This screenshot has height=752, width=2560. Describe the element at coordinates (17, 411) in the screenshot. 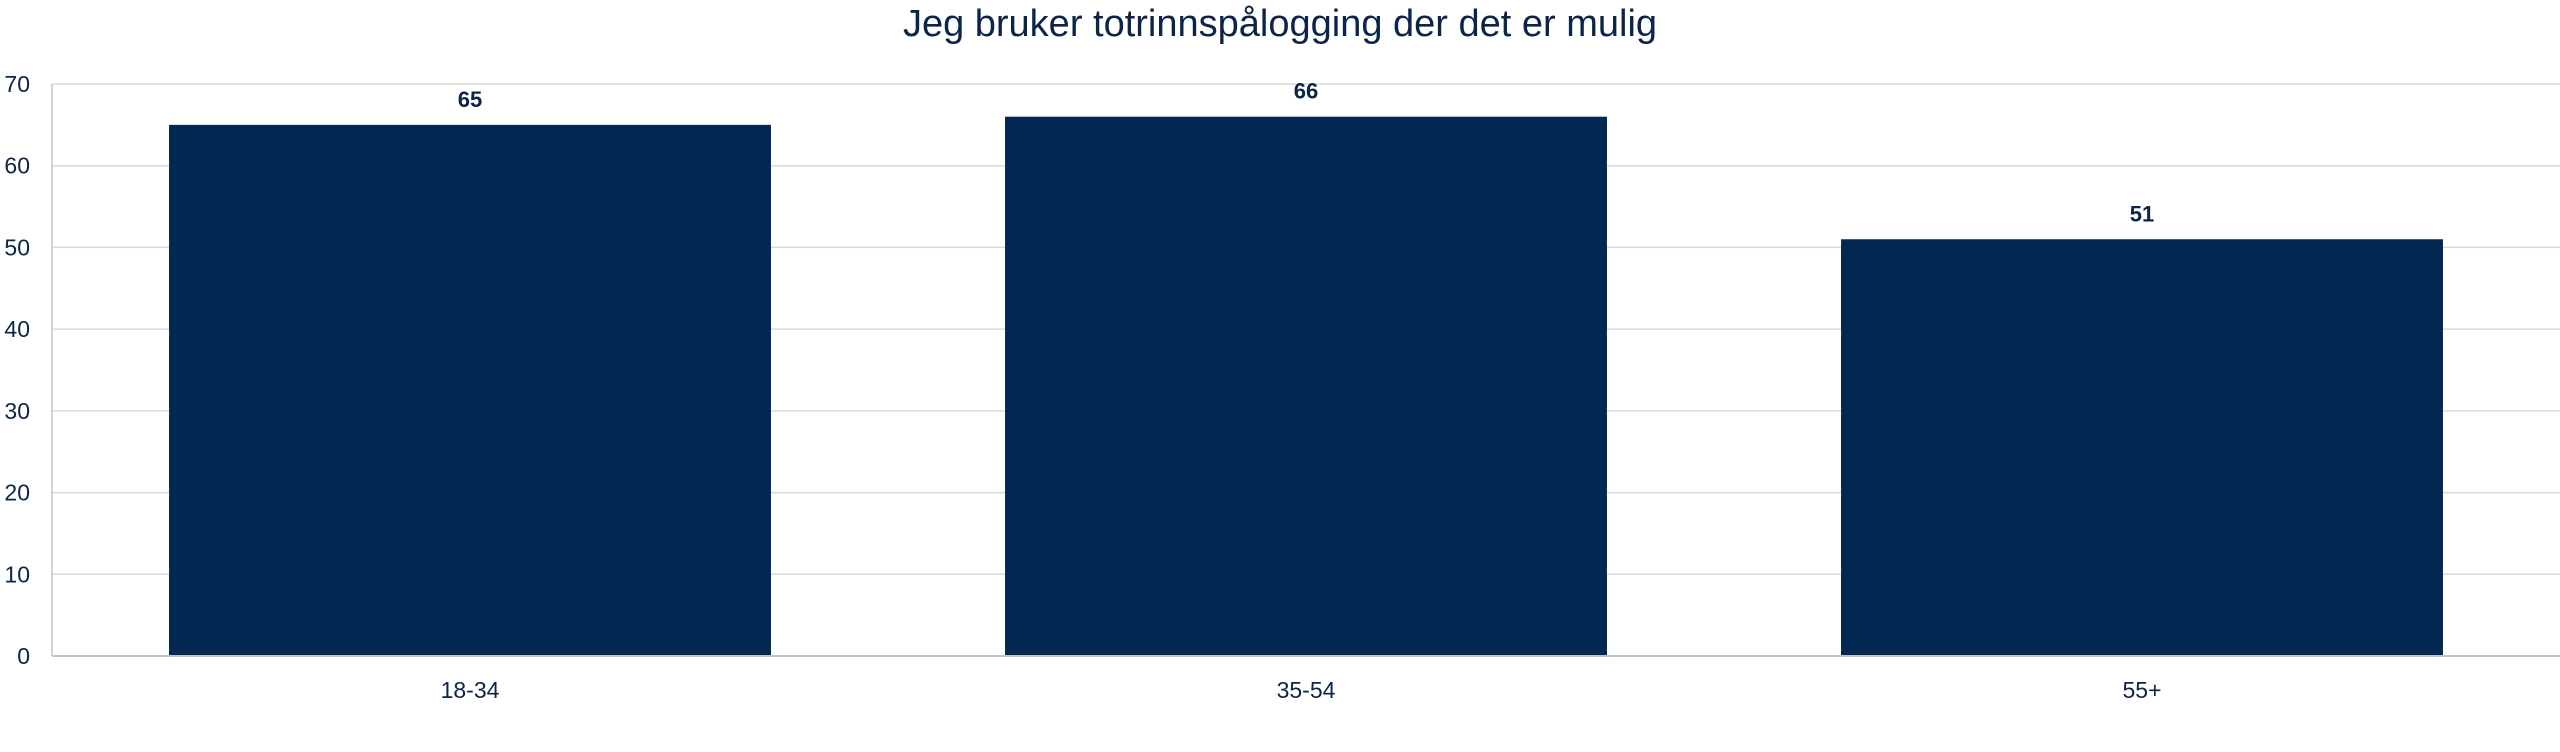

I see `y-tick-label: 30` at that location.